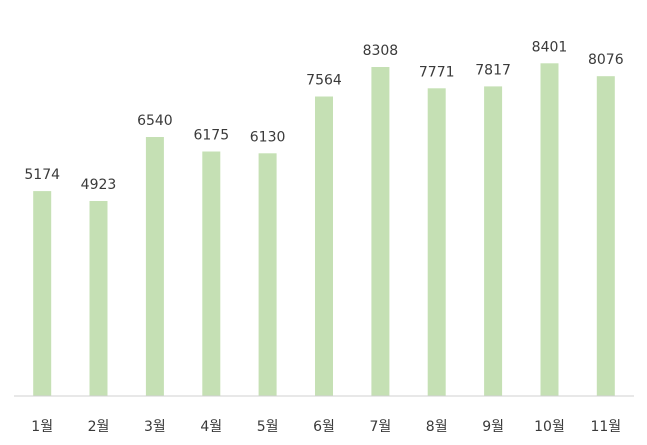  What do you see at coordinates (324, 427) in the screenshot?
I see `x-tick-label-6: 6월` at bounding box center [324, 427].